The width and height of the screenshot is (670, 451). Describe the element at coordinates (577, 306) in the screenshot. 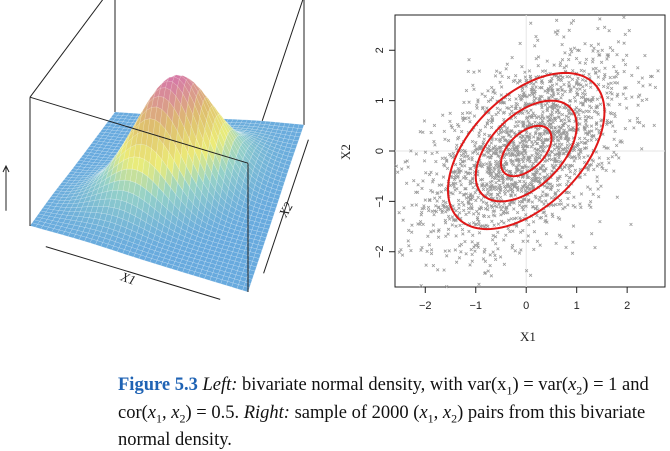

I see `x-tick-label: 1` at that location.